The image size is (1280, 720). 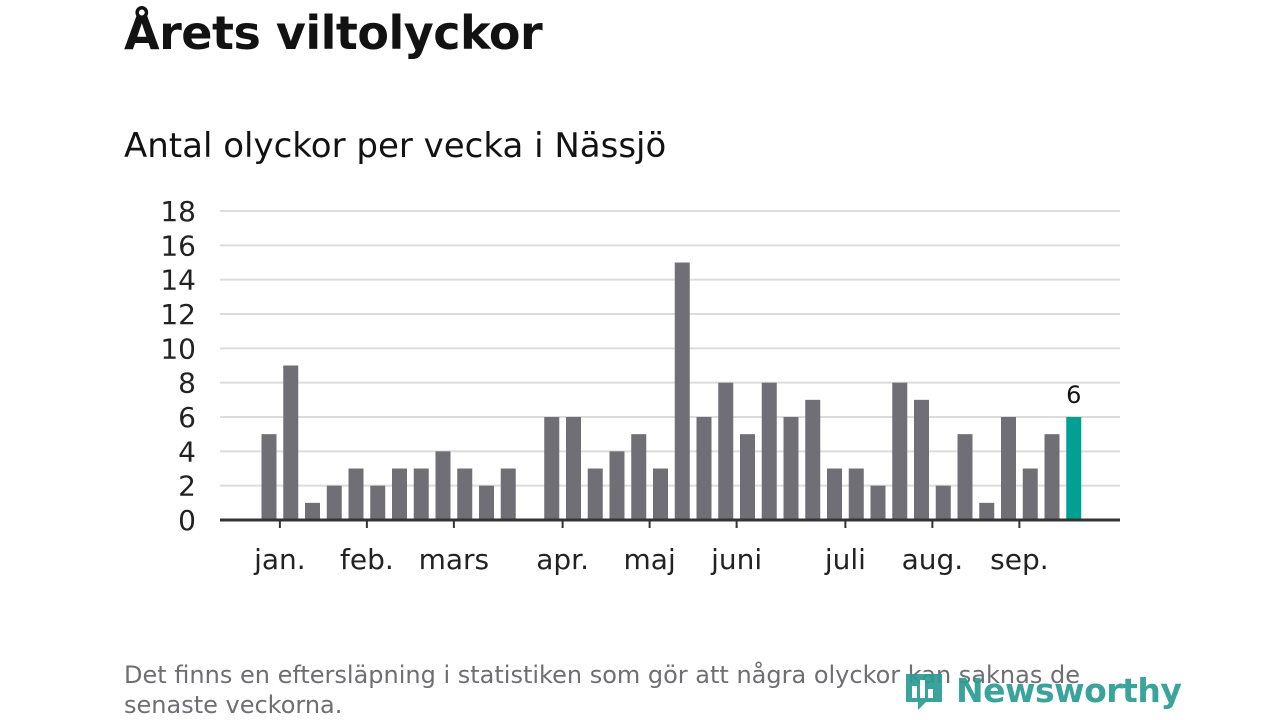 I want to click on chart-title: Årets viltolyckor, so click(x=333, y=33).